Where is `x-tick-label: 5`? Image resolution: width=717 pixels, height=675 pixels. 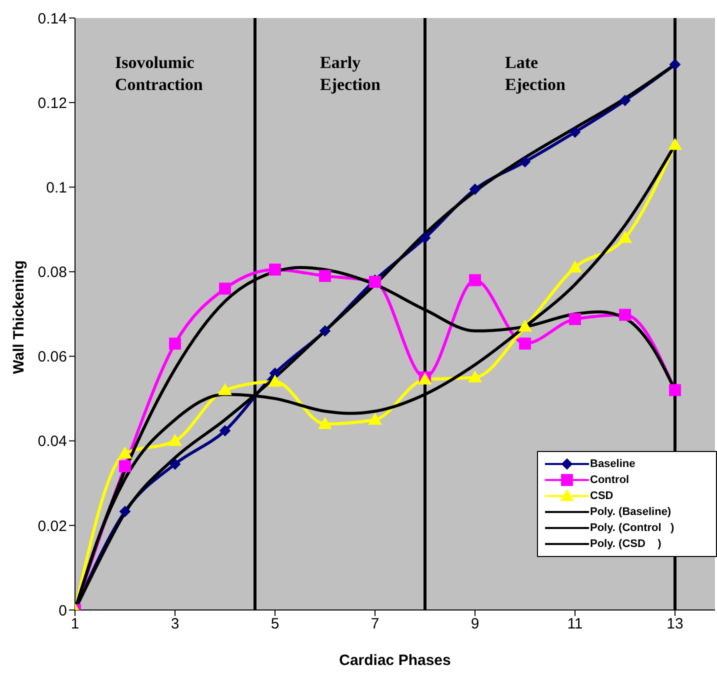 x-tick-label: 5 is located at coordinates (275, 624).